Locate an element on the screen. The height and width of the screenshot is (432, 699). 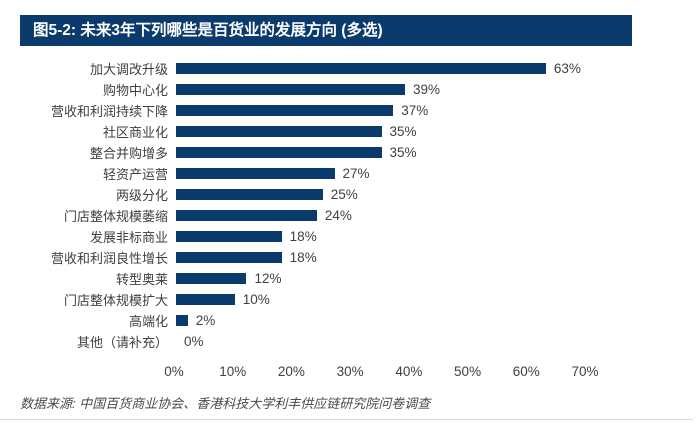
chart-row: 加大调改升级 63% is located at coordinates (349, 68).